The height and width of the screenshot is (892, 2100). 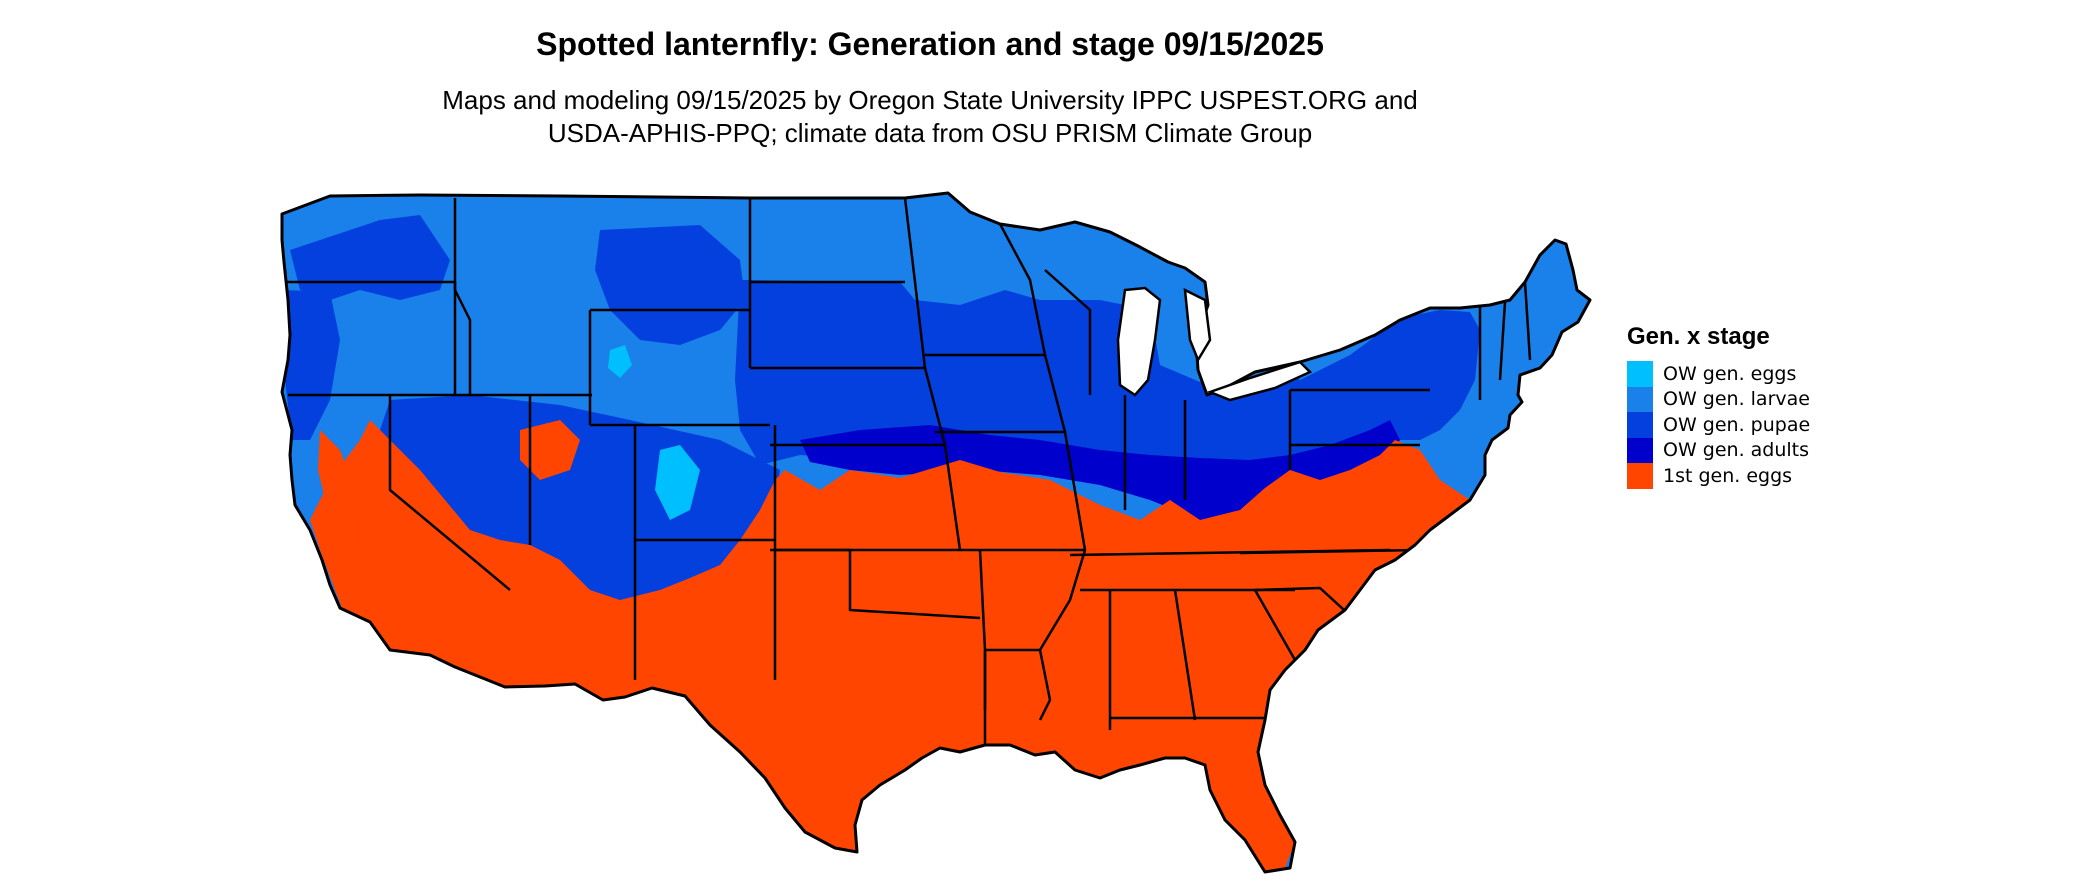 I want to click on lake-huron, so click(x=1197, y=325).